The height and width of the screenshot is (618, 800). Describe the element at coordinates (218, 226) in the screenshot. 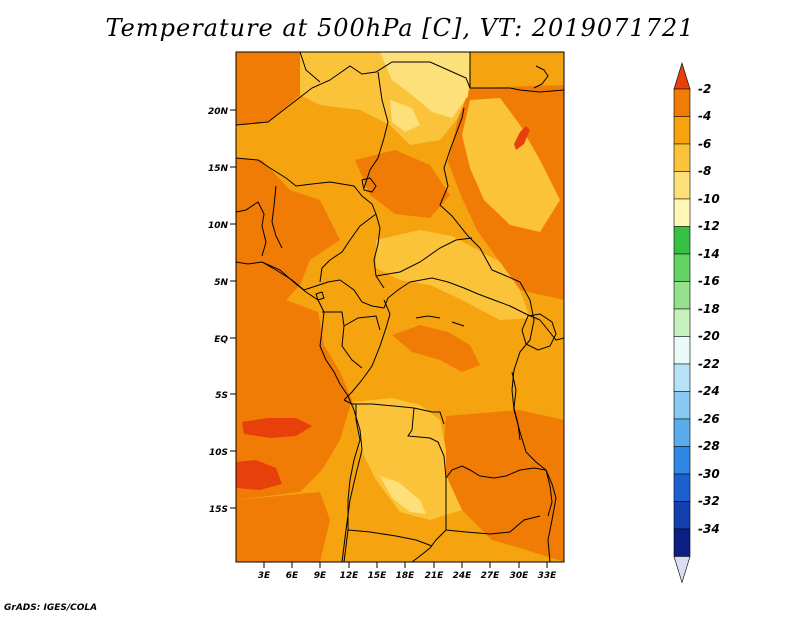

I see `lat-label: 10N` at that location.